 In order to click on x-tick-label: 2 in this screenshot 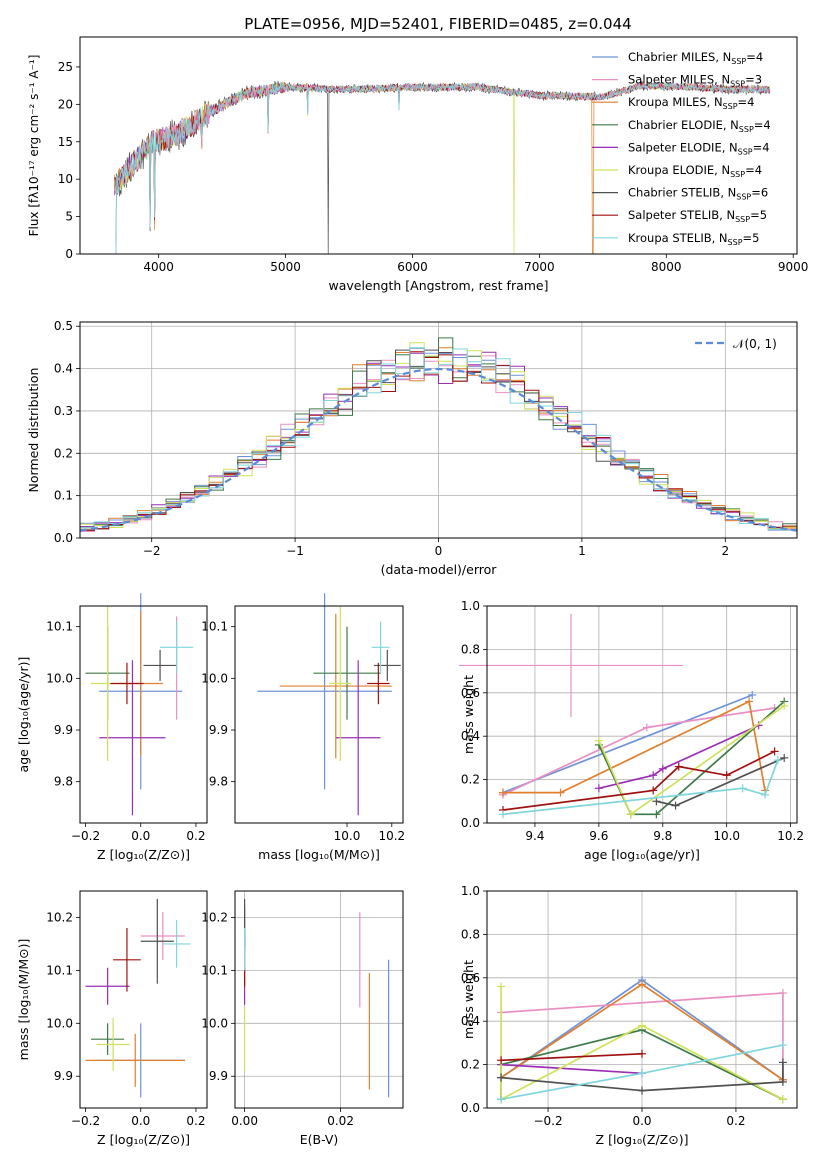, I will do `click(725, 551)`.